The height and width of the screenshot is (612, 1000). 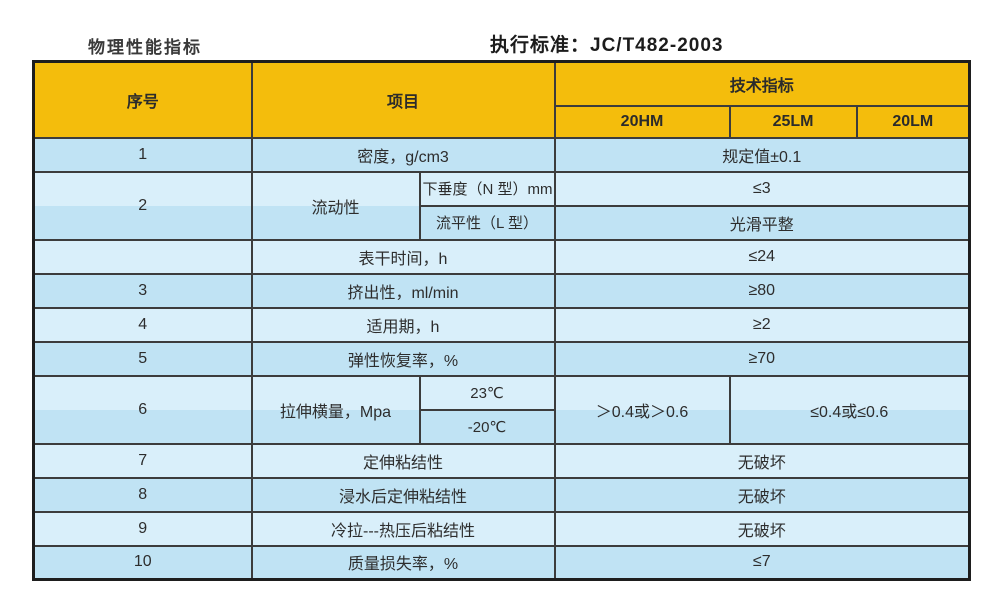 I want to click on row-extrudability-no: 3, so click(x=142, y=290).